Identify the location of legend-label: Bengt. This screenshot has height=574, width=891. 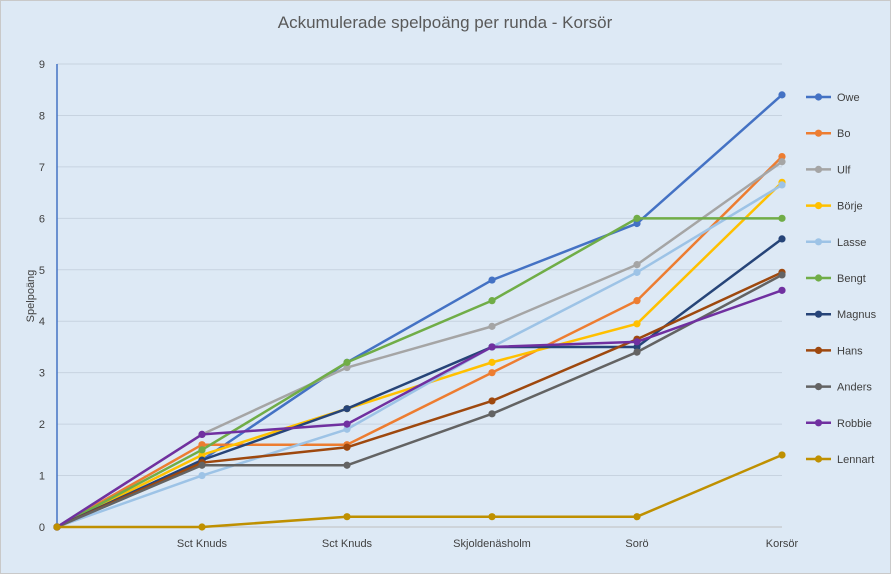
(851, 279).